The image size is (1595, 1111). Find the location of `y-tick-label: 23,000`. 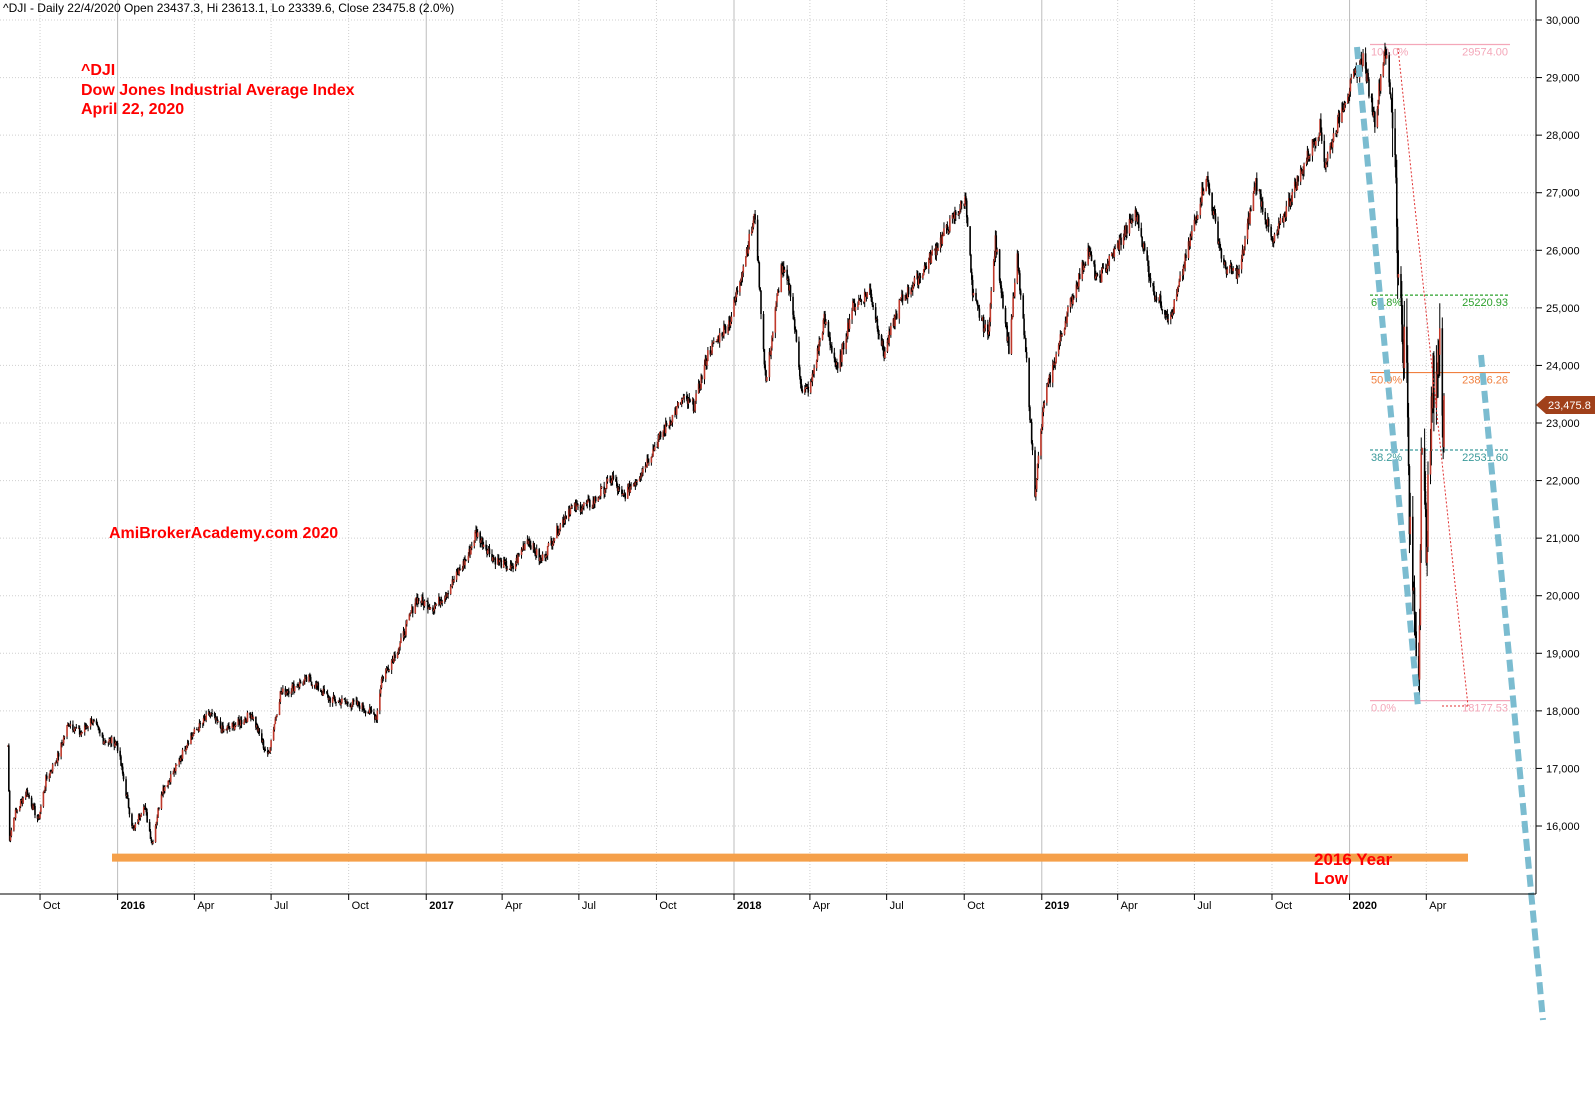

y-tick-label: 23,000 is located at coordinates (1563, 424).